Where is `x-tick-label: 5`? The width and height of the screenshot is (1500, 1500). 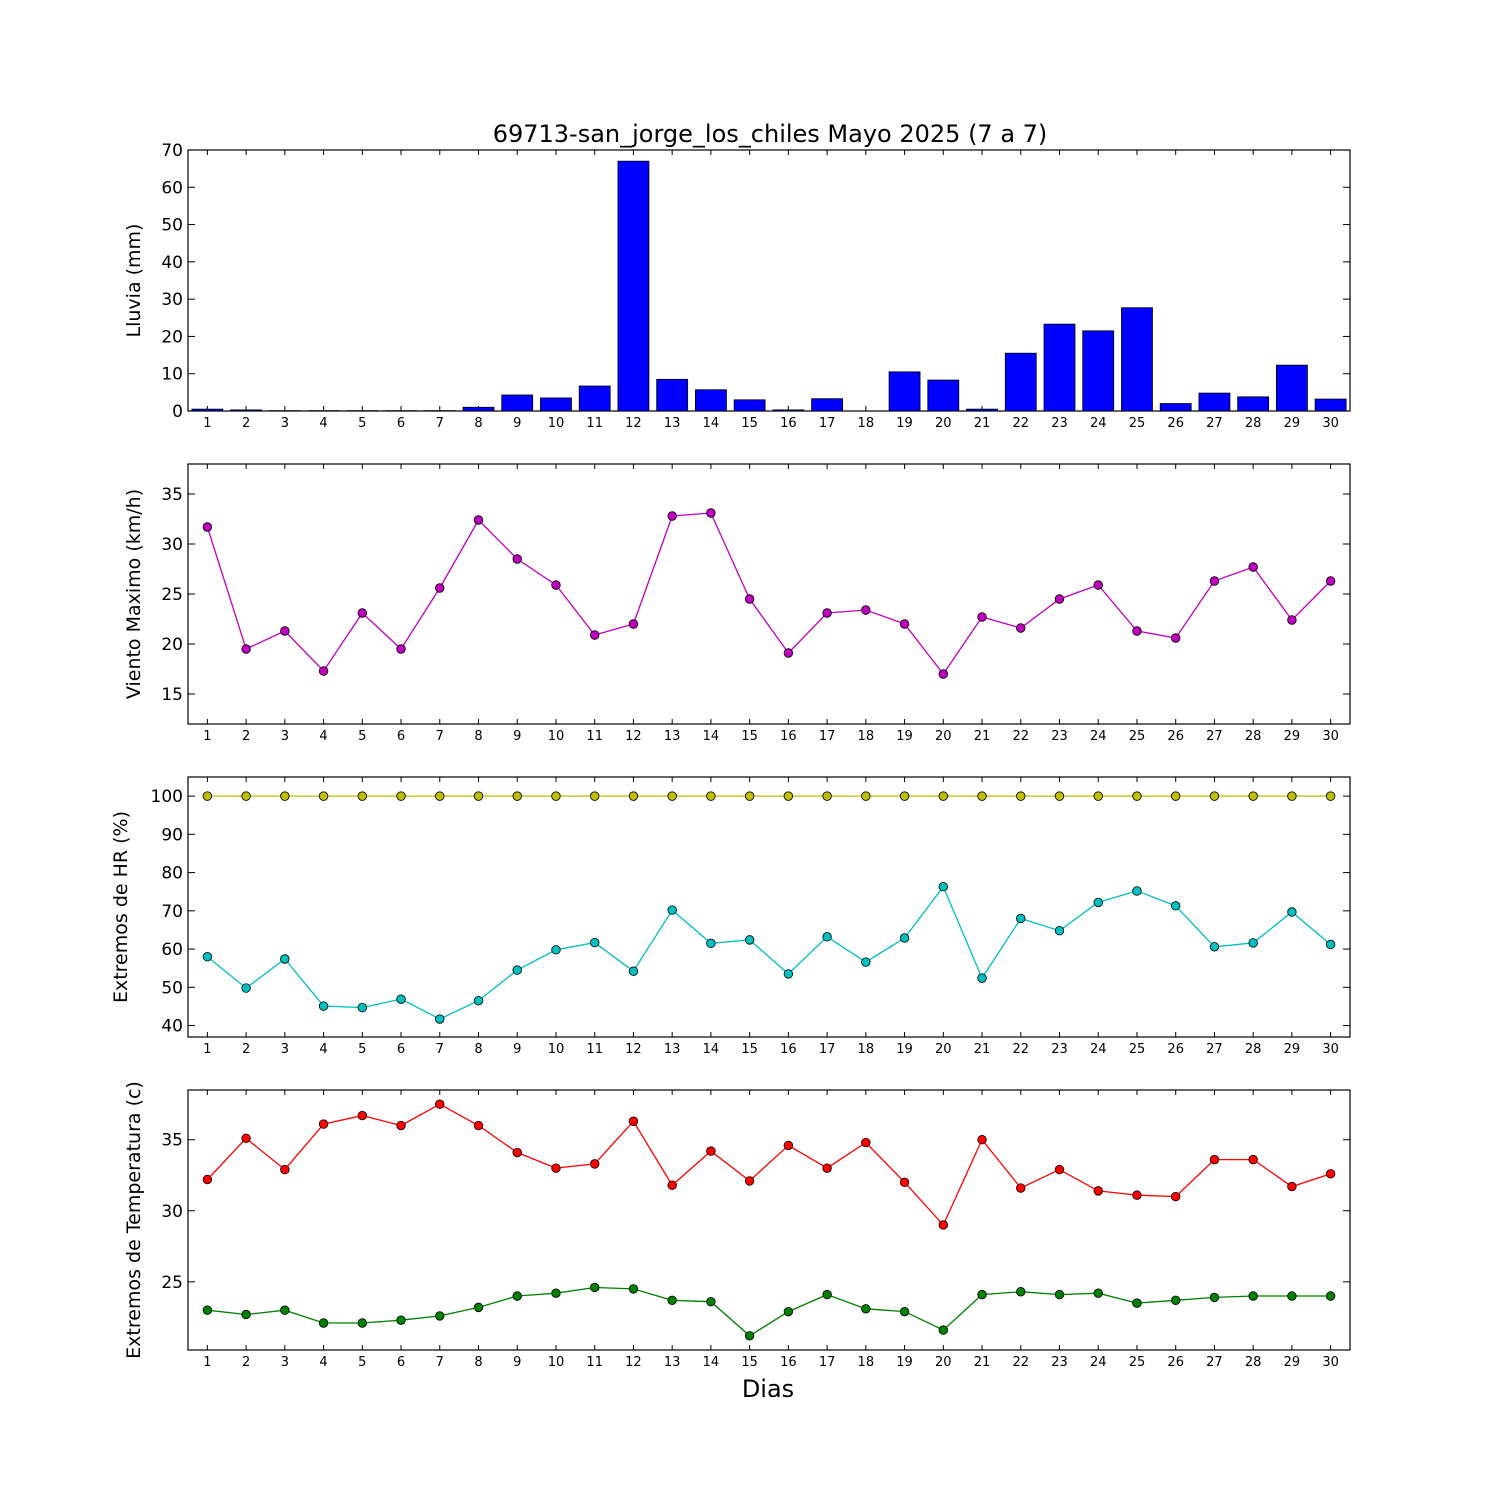 x-tick-label: 5 is located at coordinates (362, 423).